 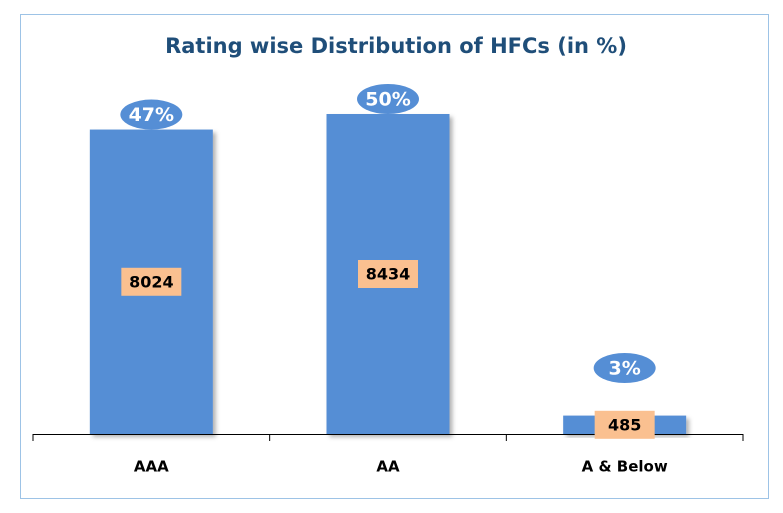 I want to click on share-label: 47%, so click(x=151, y=115).